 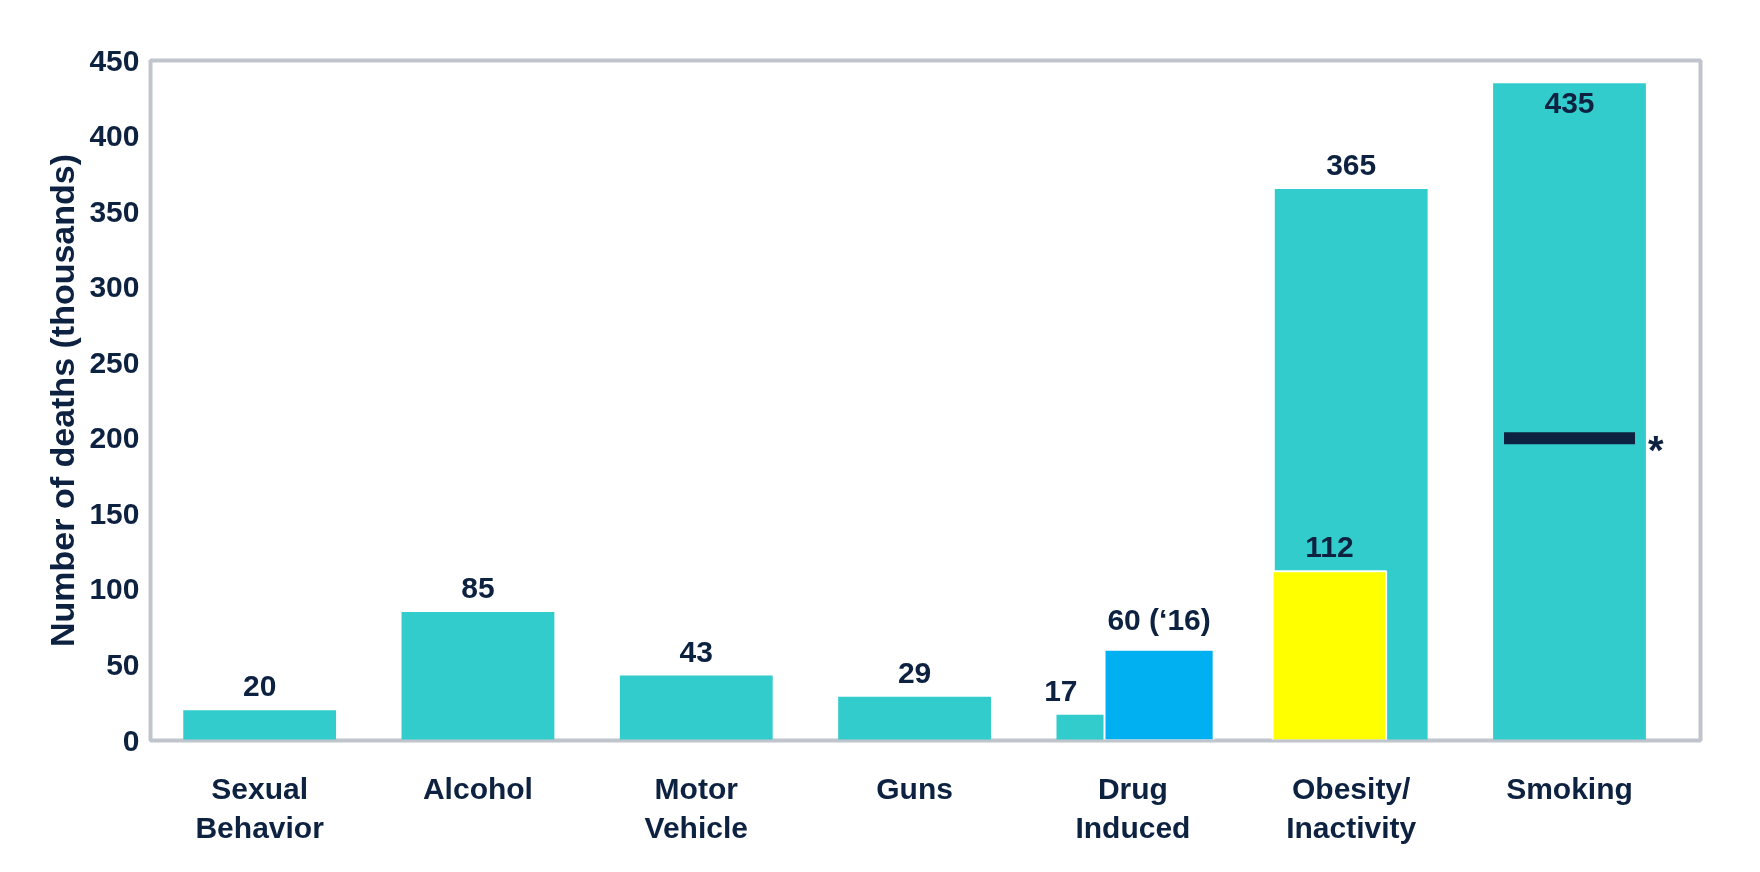 What do you see at coordinates (1351, 164) in the screenshot?
I see `data-label: 365` at bounding box center [1351, 164].